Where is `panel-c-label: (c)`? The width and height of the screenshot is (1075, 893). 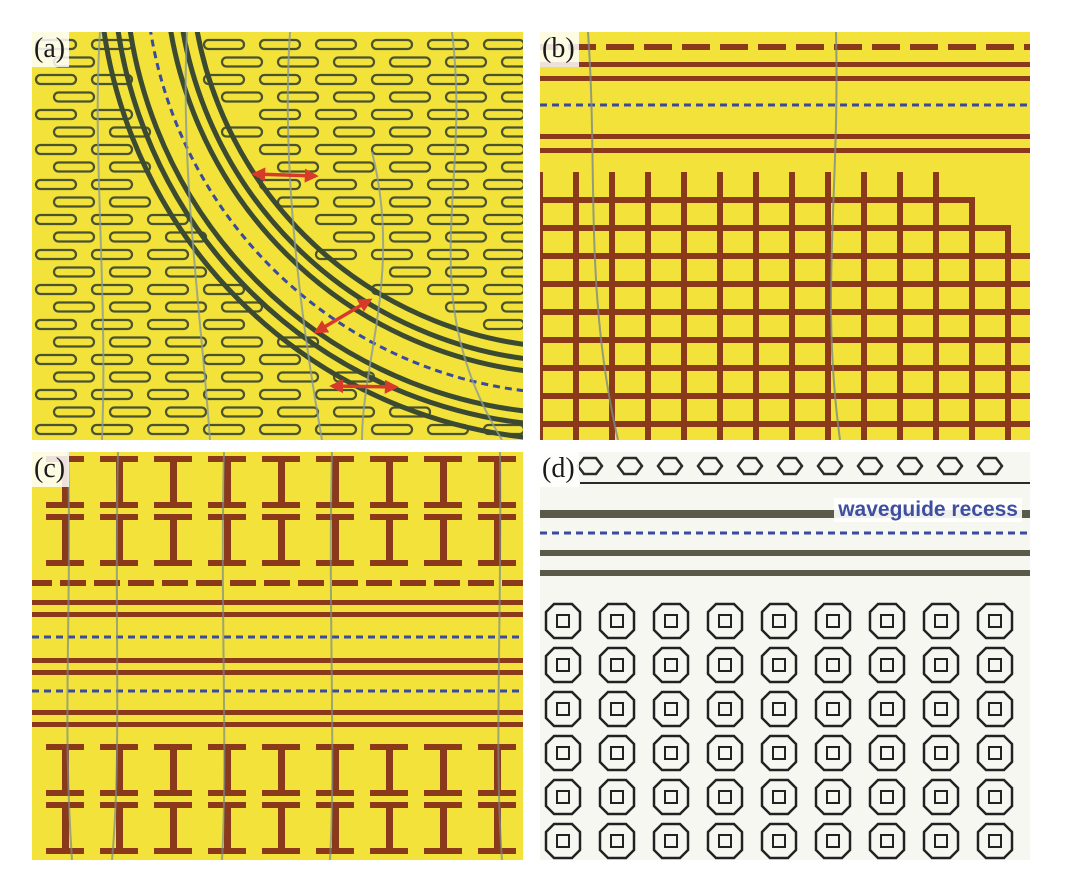 panel-c-label: (c) is located at coordinates (51, 469).